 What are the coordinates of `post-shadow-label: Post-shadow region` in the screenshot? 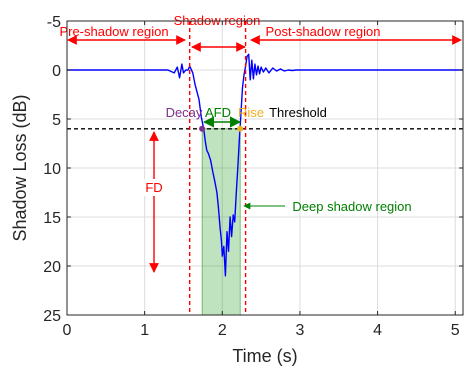 It's located at (323, 31).